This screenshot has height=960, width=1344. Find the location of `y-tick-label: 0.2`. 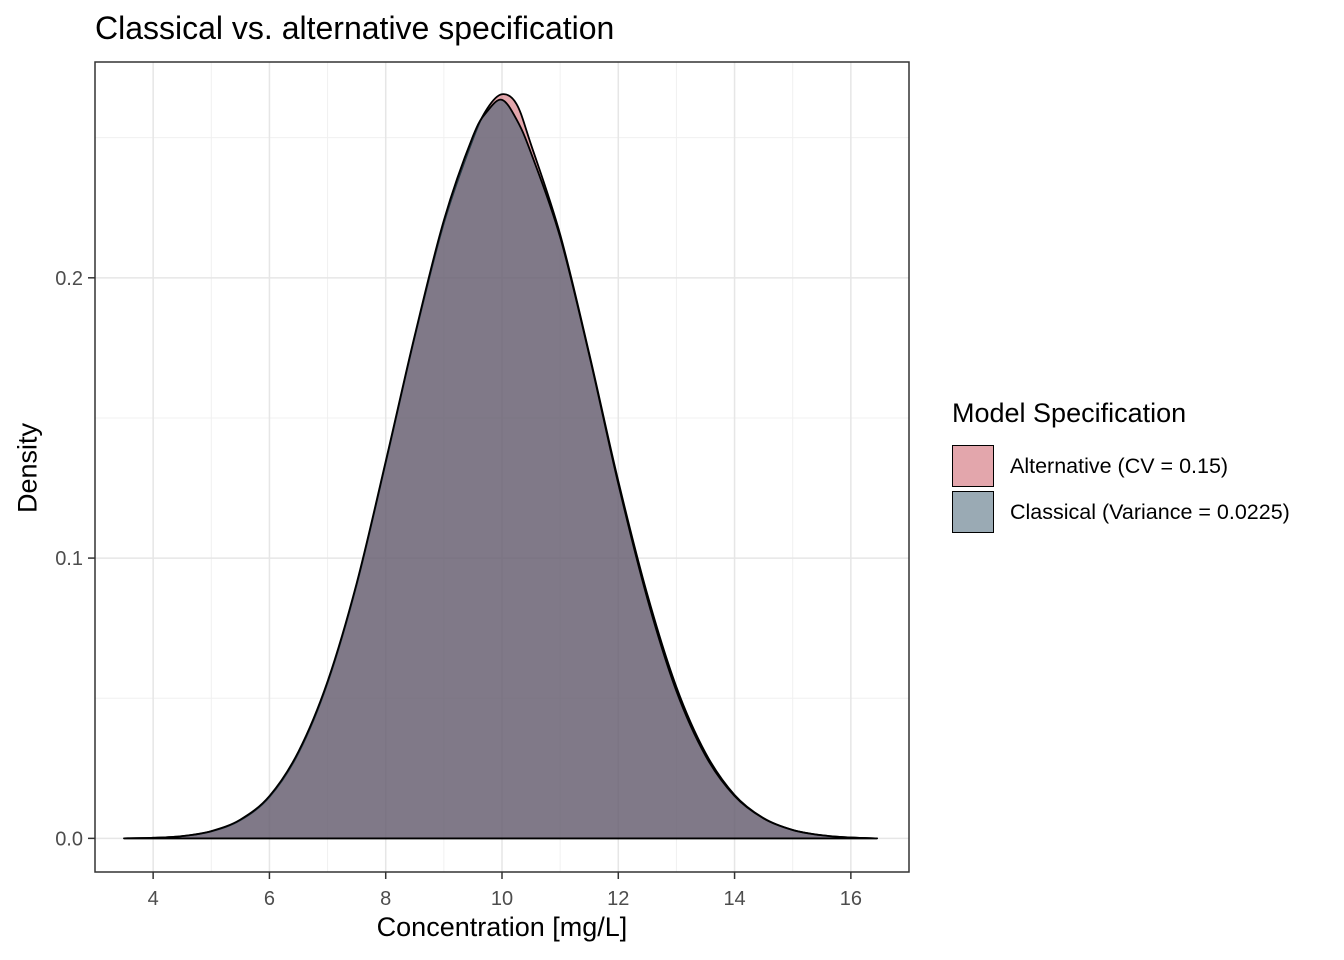

y-tick-label: 0.2 is located at coordinates (69, 279).